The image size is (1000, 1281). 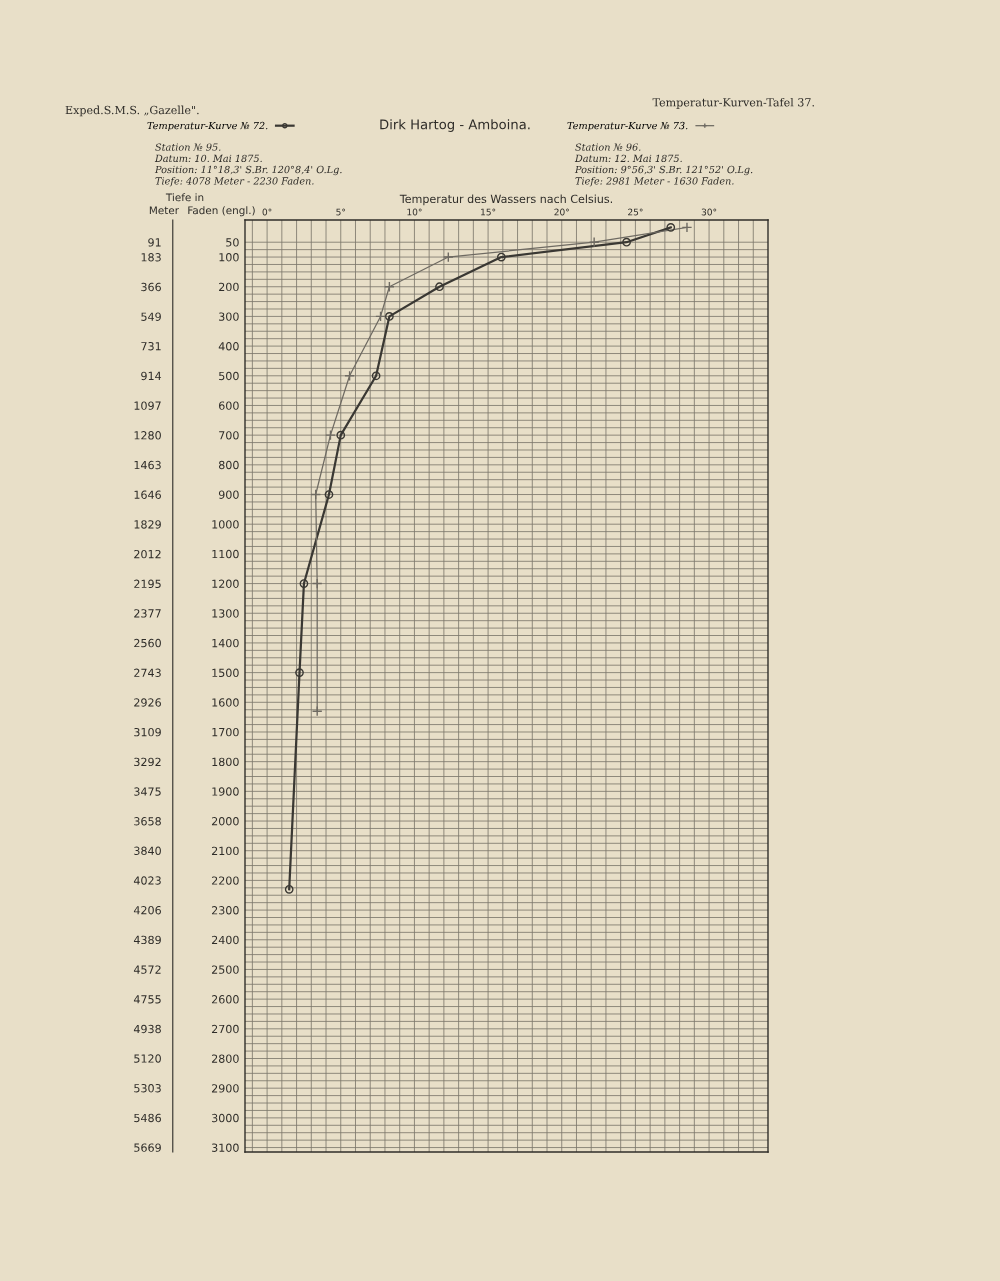 I want to click on y-tick-label: 1800, so click(x=225, y=762).